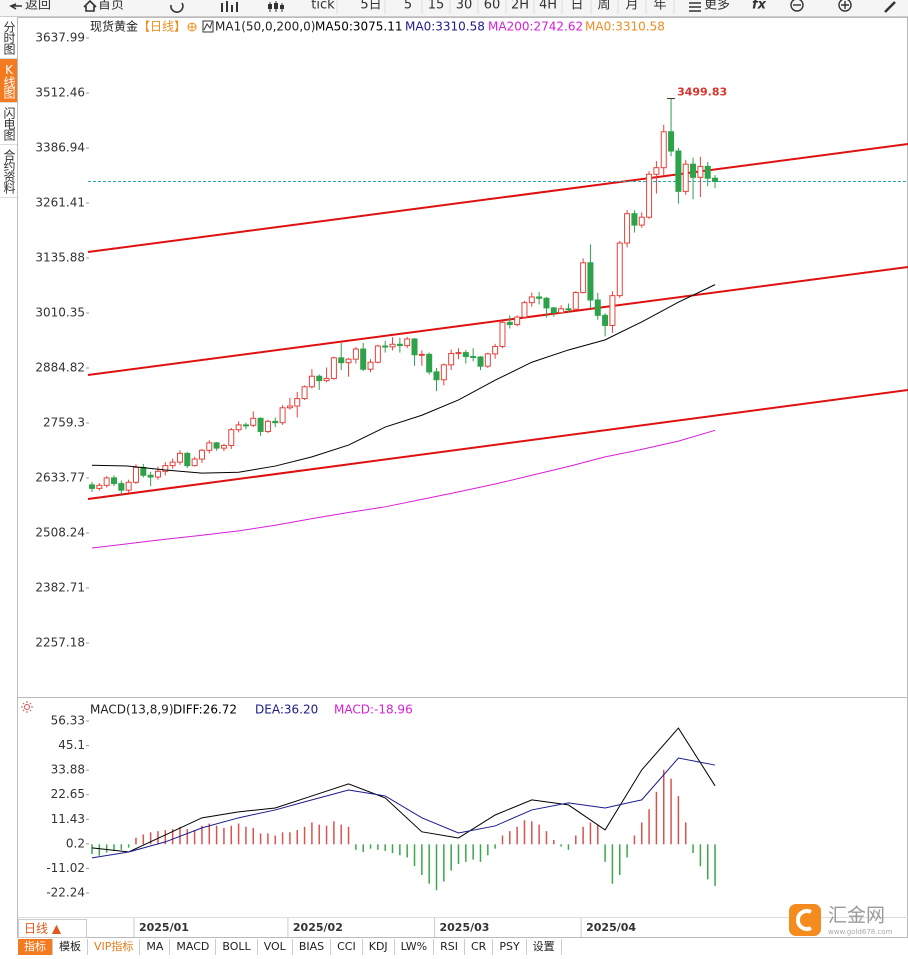  What do you see at coordinates (192, 27) in the screenshot?
I see `legend-icon-cross` at bounding box center [192, 27].